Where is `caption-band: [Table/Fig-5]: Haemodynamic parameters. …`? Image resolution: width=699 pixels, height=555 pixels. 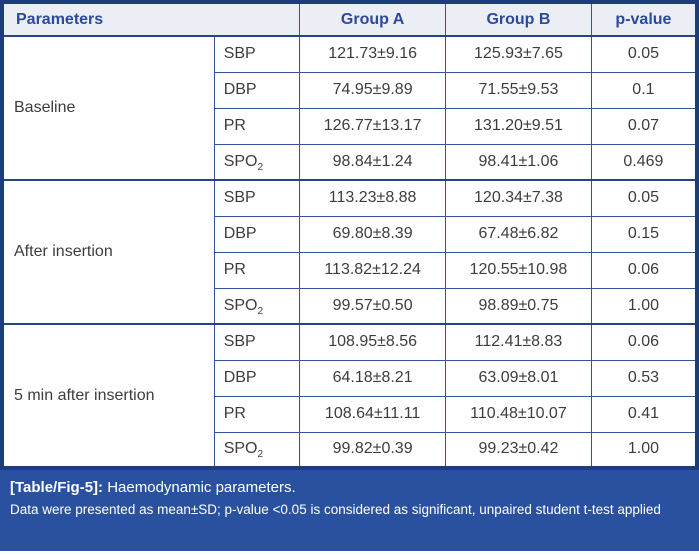
caption-band: [Table/Fig-5]: Haemodynamic parameters. … is located at coordinates (349, 510).